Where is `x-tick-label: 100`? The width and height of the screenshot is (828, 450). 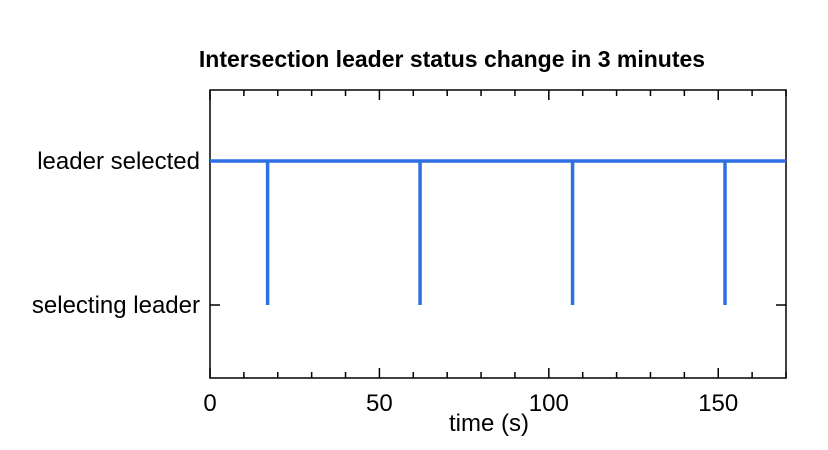
x-tick-label: 100 is located at coordinates (549, 403).